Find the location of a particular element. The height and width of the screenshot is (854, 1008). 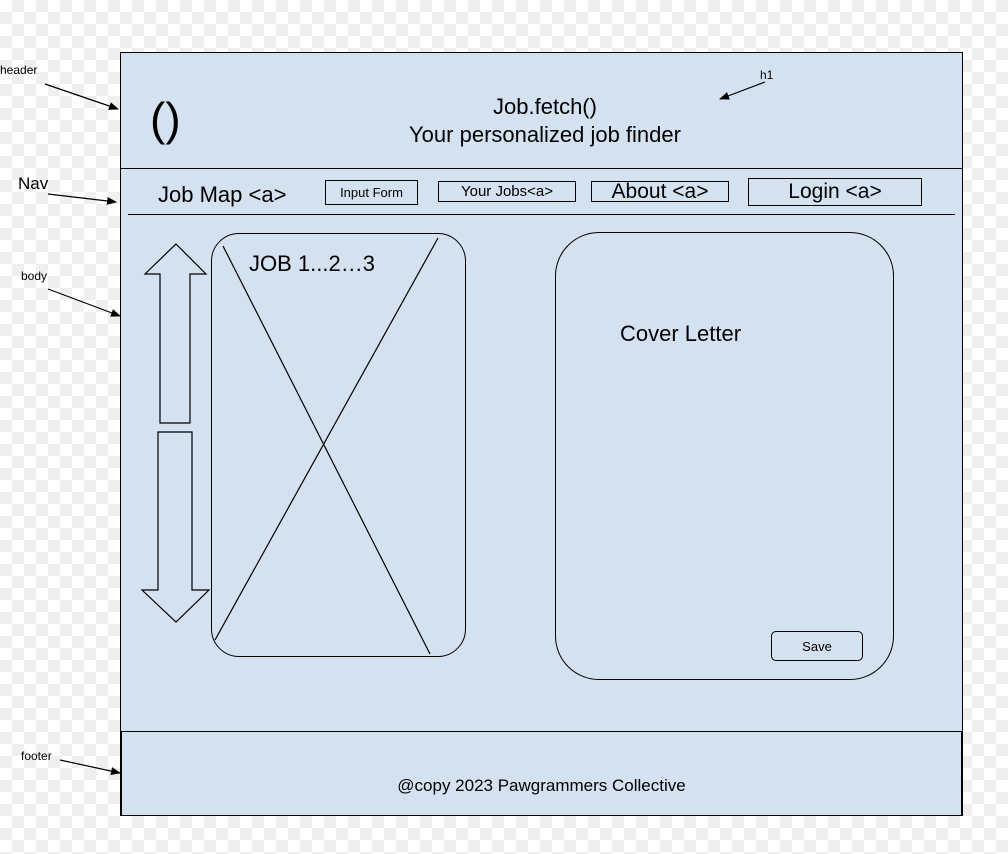

nav-link-login: Login <a> is located at coordinates (835, 192).